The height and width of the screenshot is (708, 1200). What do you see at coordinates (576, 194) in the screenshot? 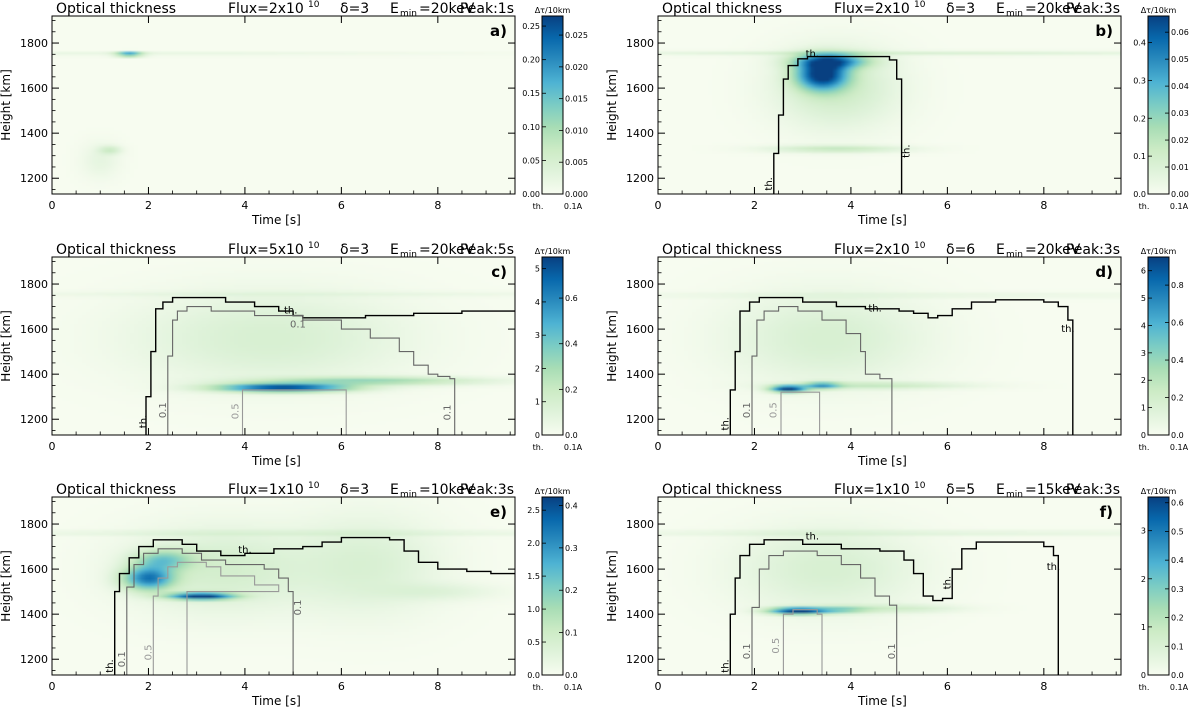
I see `colorbar-right-label: 0.000` at bounding box center [576, 194].